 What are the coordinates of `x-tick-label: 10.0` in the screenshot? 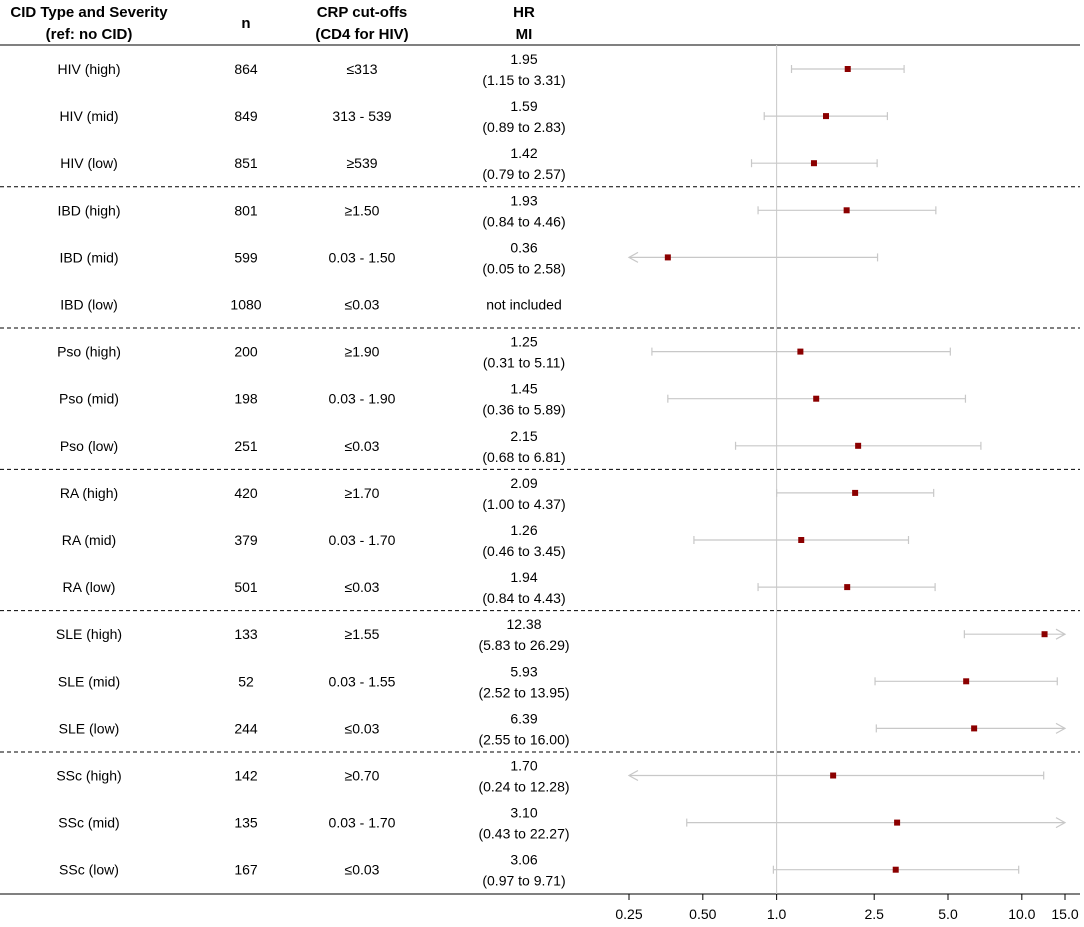 It's located at (1021, 914).